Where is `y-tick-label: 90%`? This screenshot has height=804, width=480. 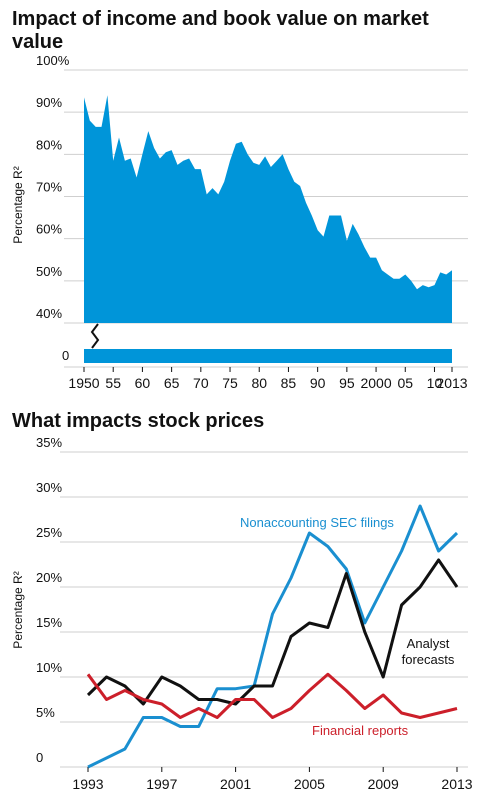 y-tick-label: 90% is located at coordinates (49, 102).